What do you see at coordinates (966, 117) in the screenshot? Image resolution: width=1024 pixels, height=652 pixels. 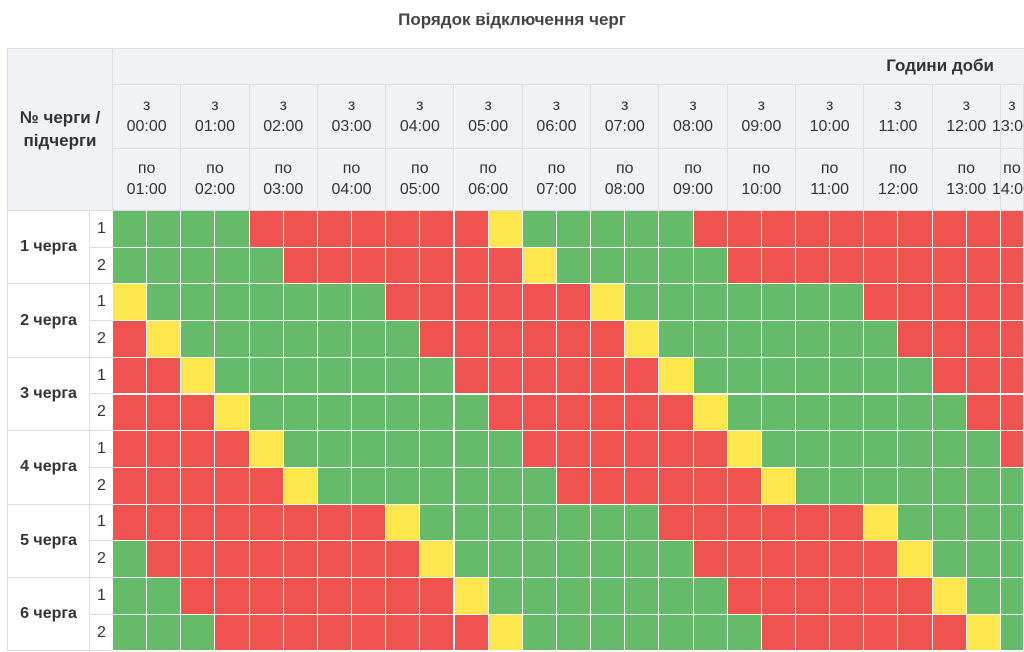 I see `hour-from-12: з 12:00` at bounding box center [966, 117].